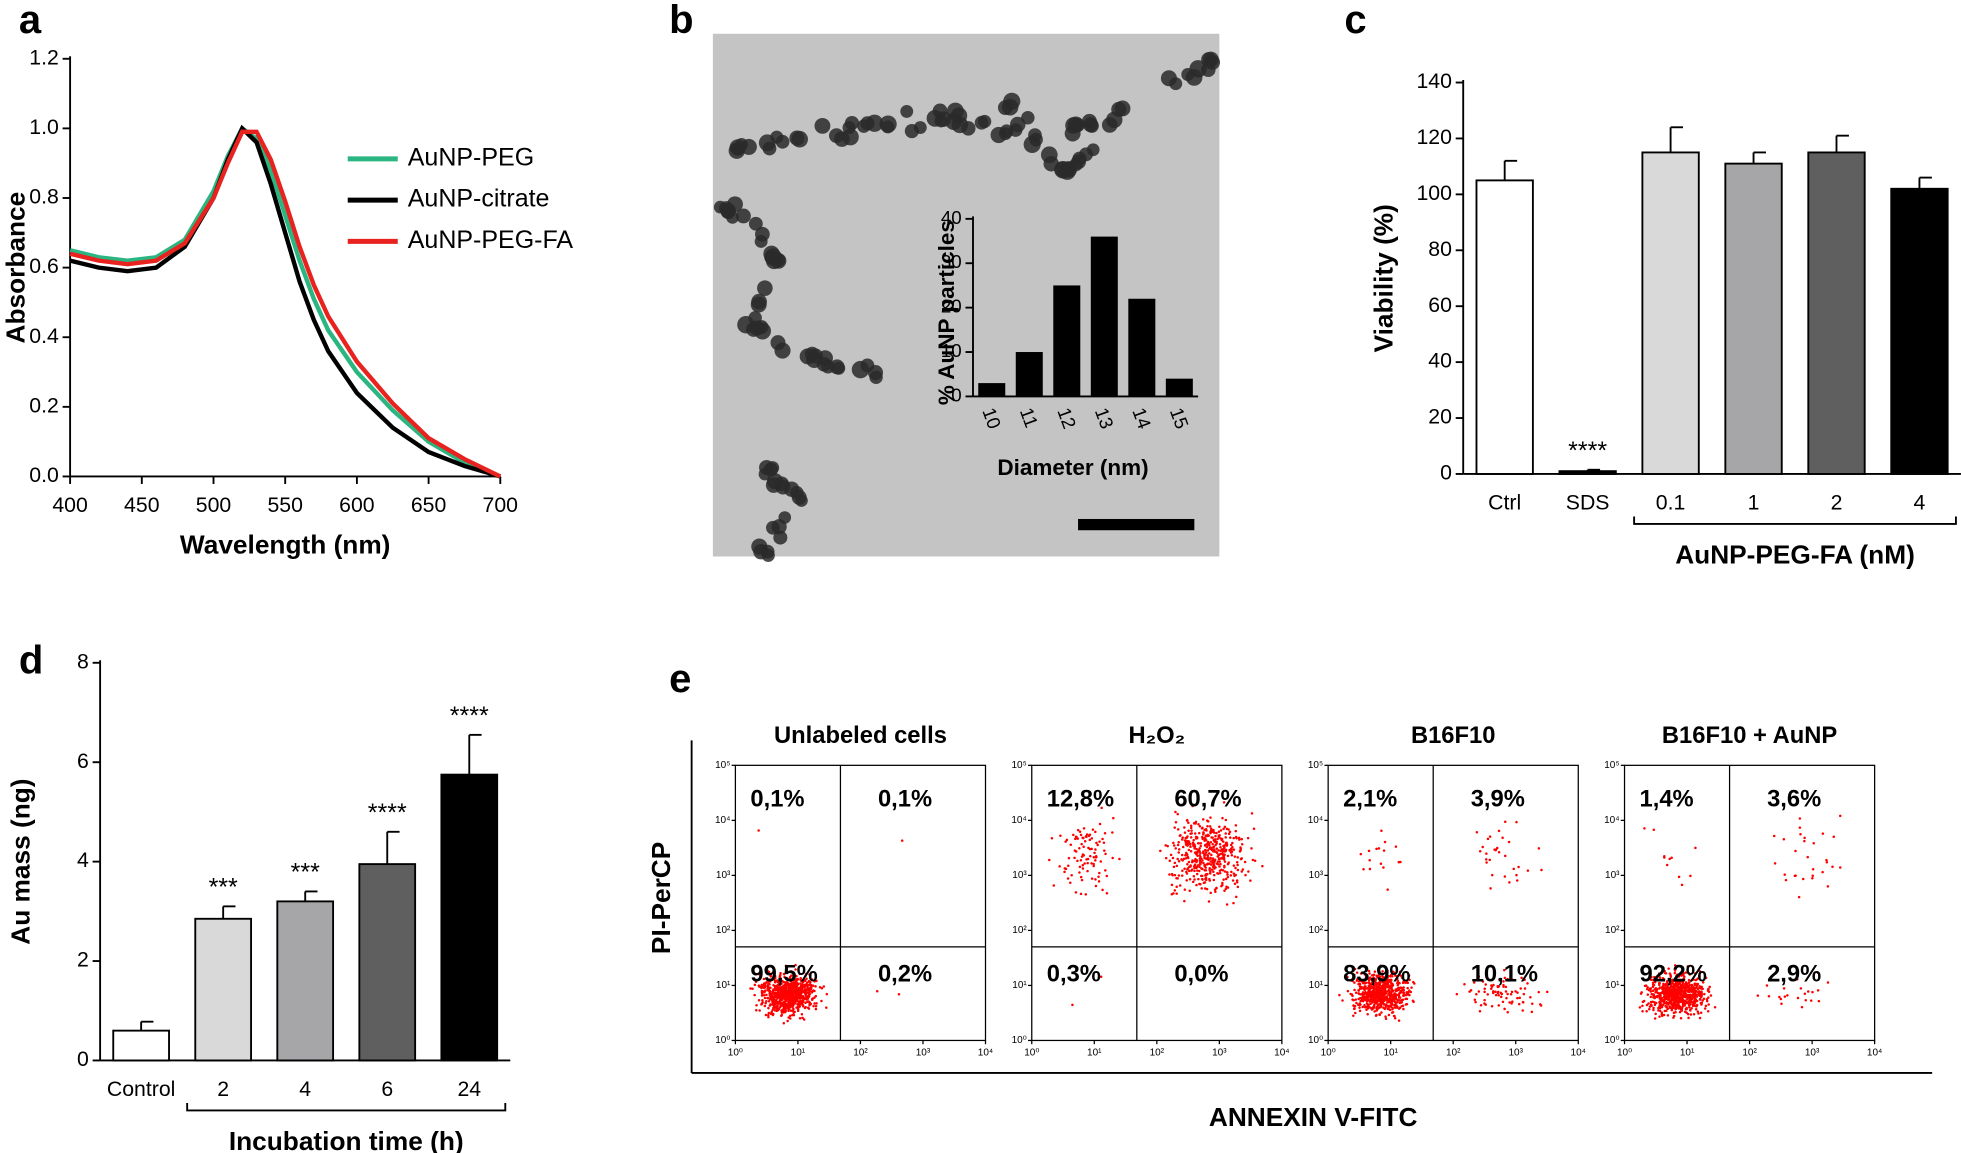 The width and height of the screenshot is (1961, 1153). I want to click on y-tick-label: 0.8, so click(44, 197).